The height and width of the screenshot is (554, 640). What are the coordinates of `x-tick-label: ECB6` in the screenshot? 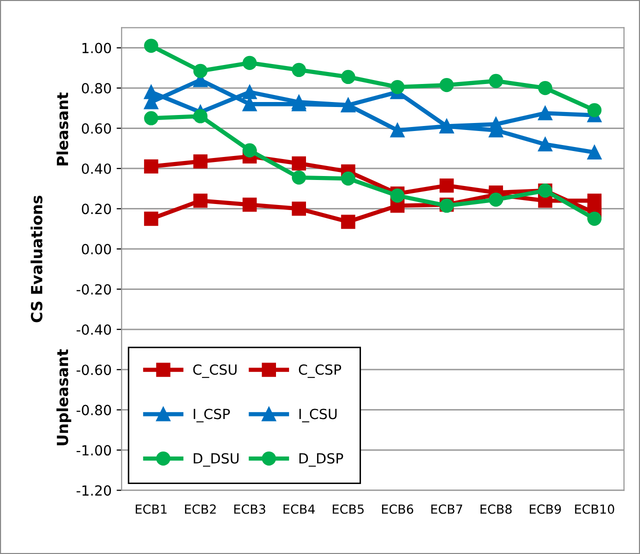 It's located at (398, 509).